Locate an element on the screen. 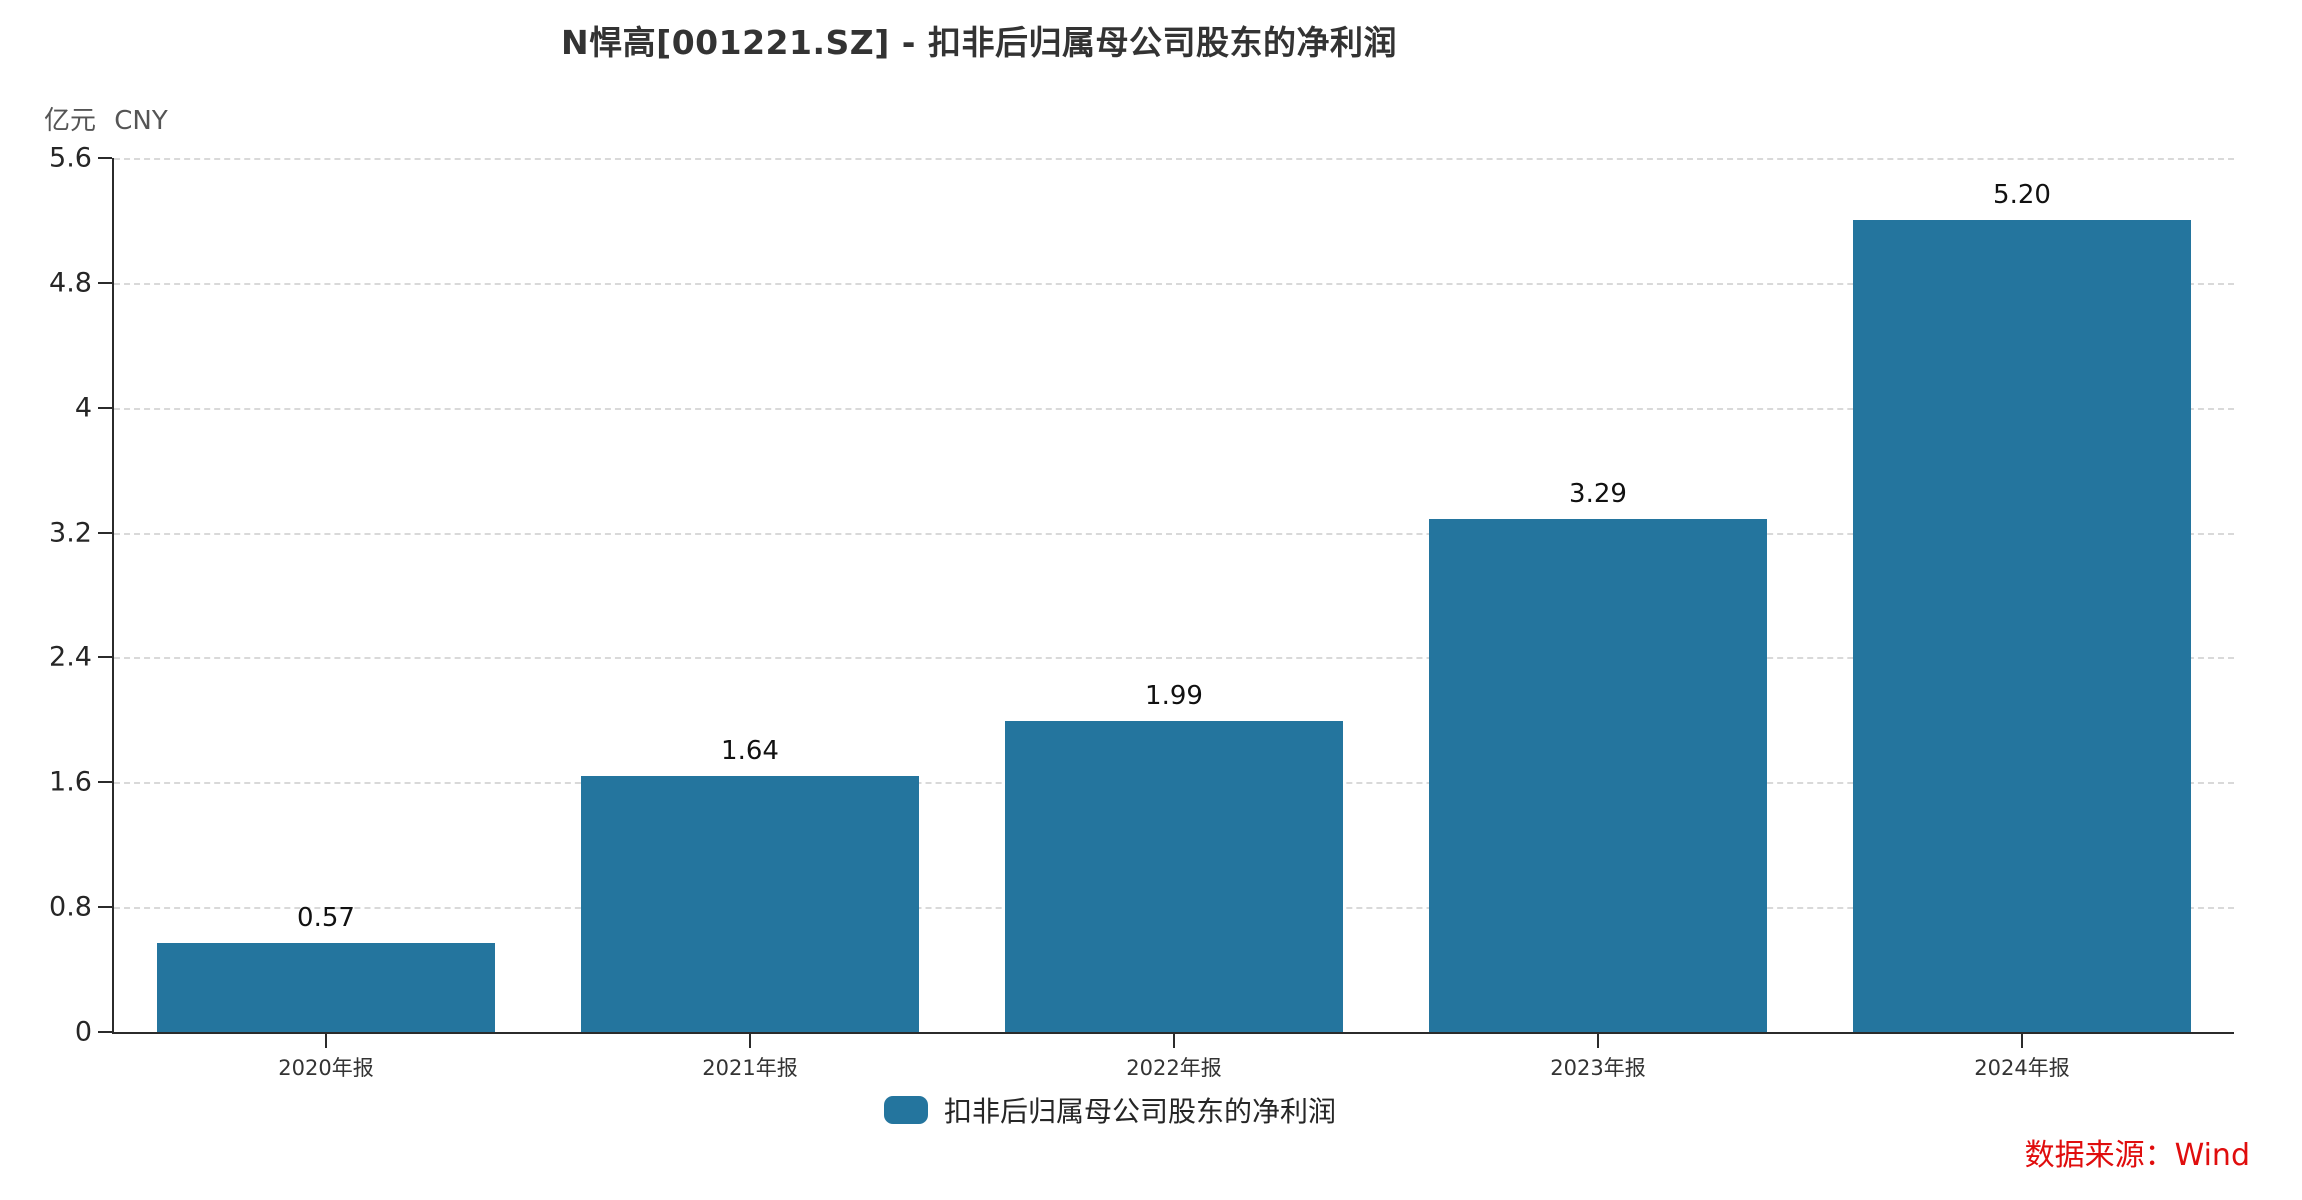  y-tick-label: 4 is located at coordinates (83, 408).